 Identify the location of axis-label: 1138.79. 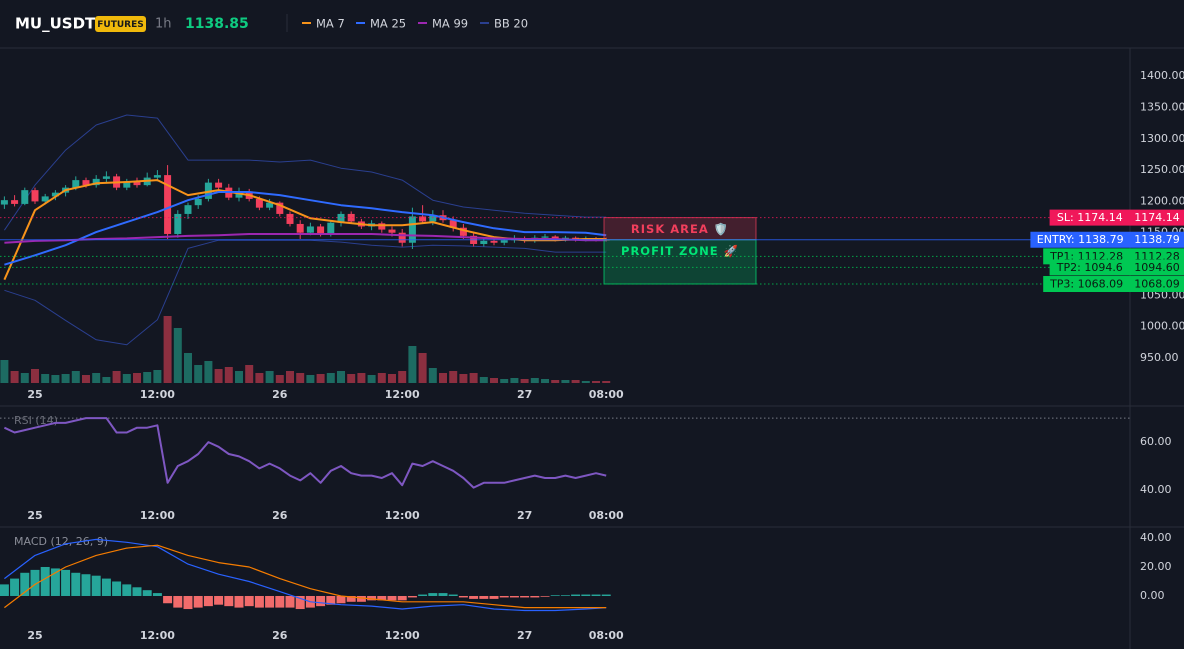
(1157, 239).